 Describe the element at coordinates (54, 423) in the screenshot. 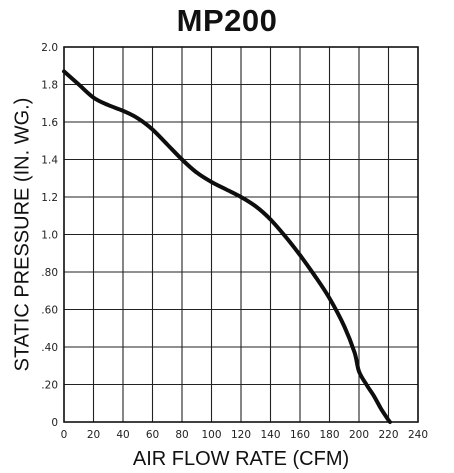

I see `y-tick-label: 0` at that location.